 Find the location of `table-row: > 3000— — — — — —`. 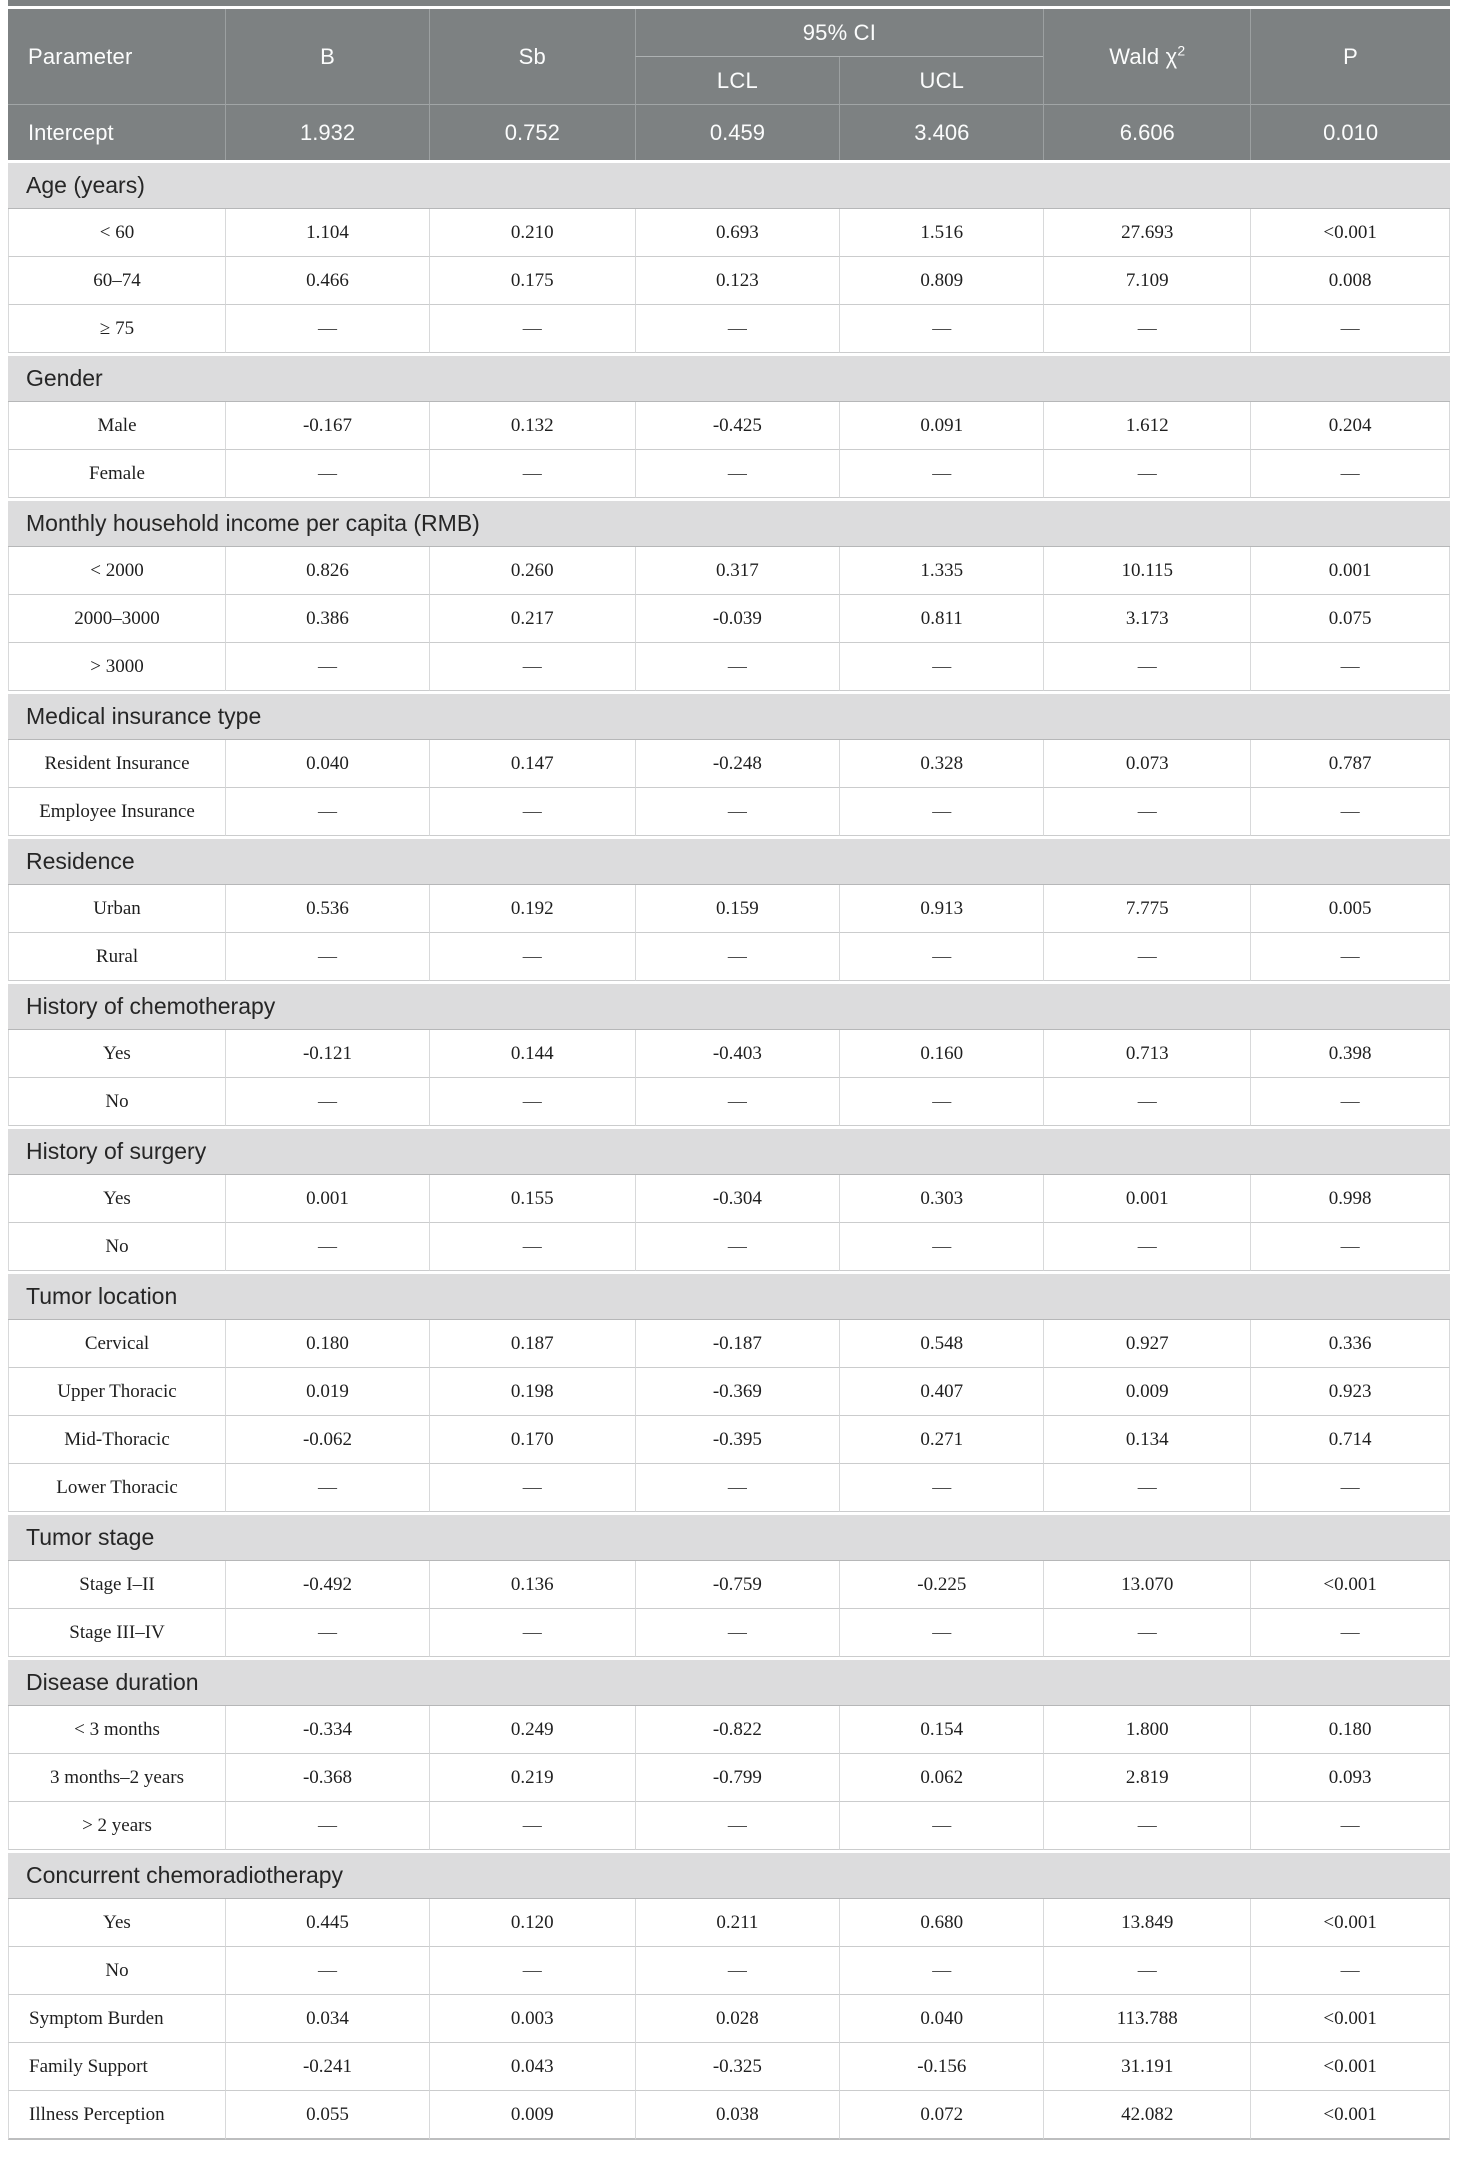

table-row: > 3000— — — — — — is located at coordinates (729, 667).